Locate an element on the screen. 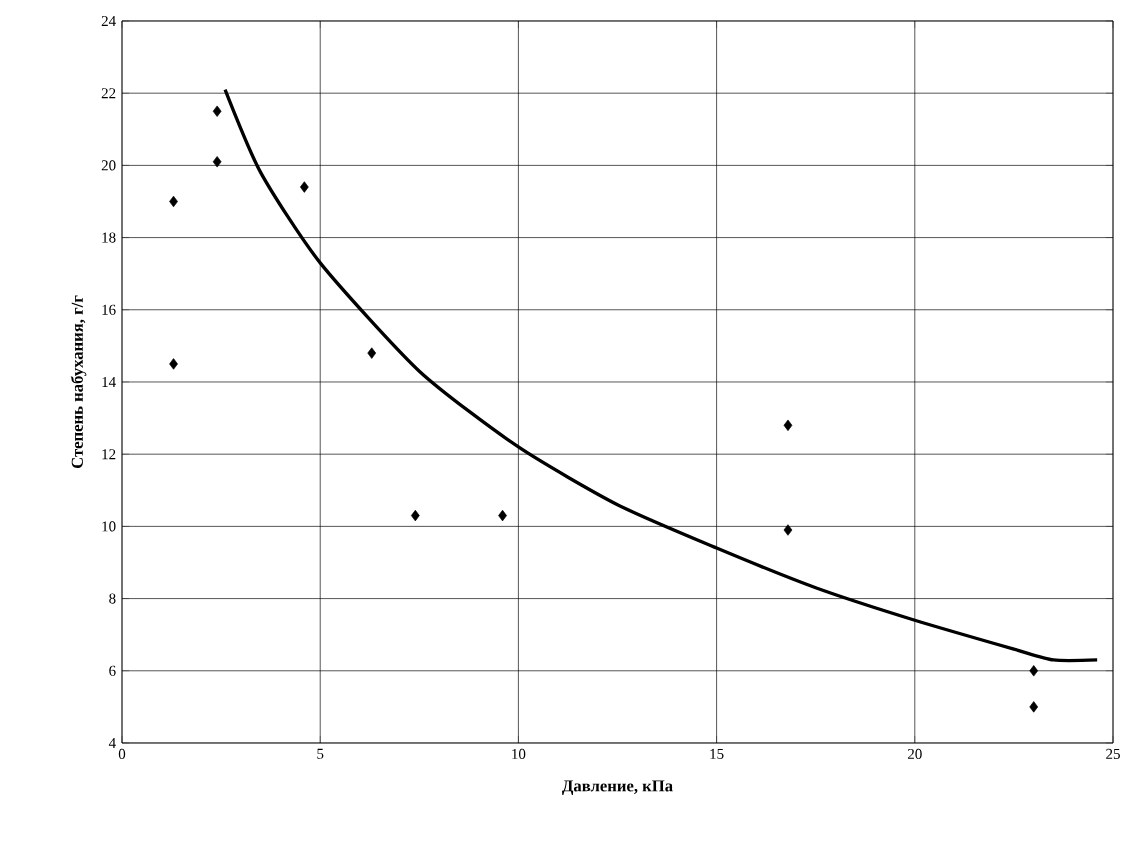 This screenshot has width=1137, height=868. y-tick-label: 20 is located at coordinates (108, 165).